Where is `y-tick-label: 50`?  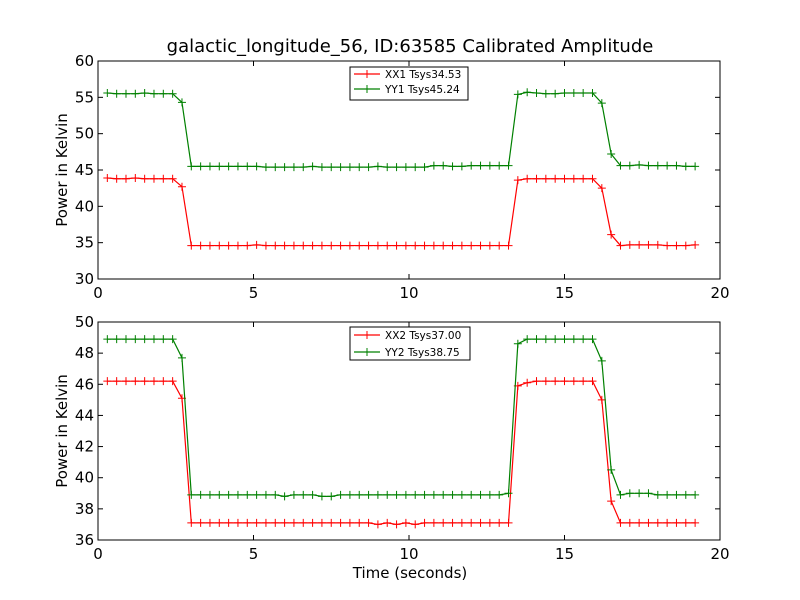
y-tick-label: 50 is located at coordinates (84, 134).